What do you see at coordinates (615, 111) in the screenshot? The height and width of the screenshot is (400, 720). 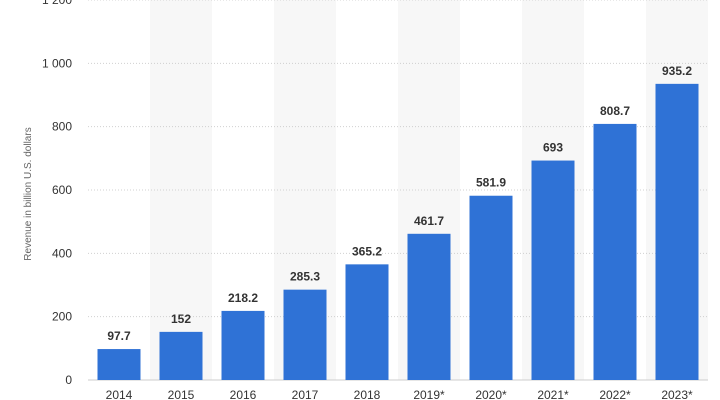 I see `data-label: 808.7` at bounding box center [615, 111].